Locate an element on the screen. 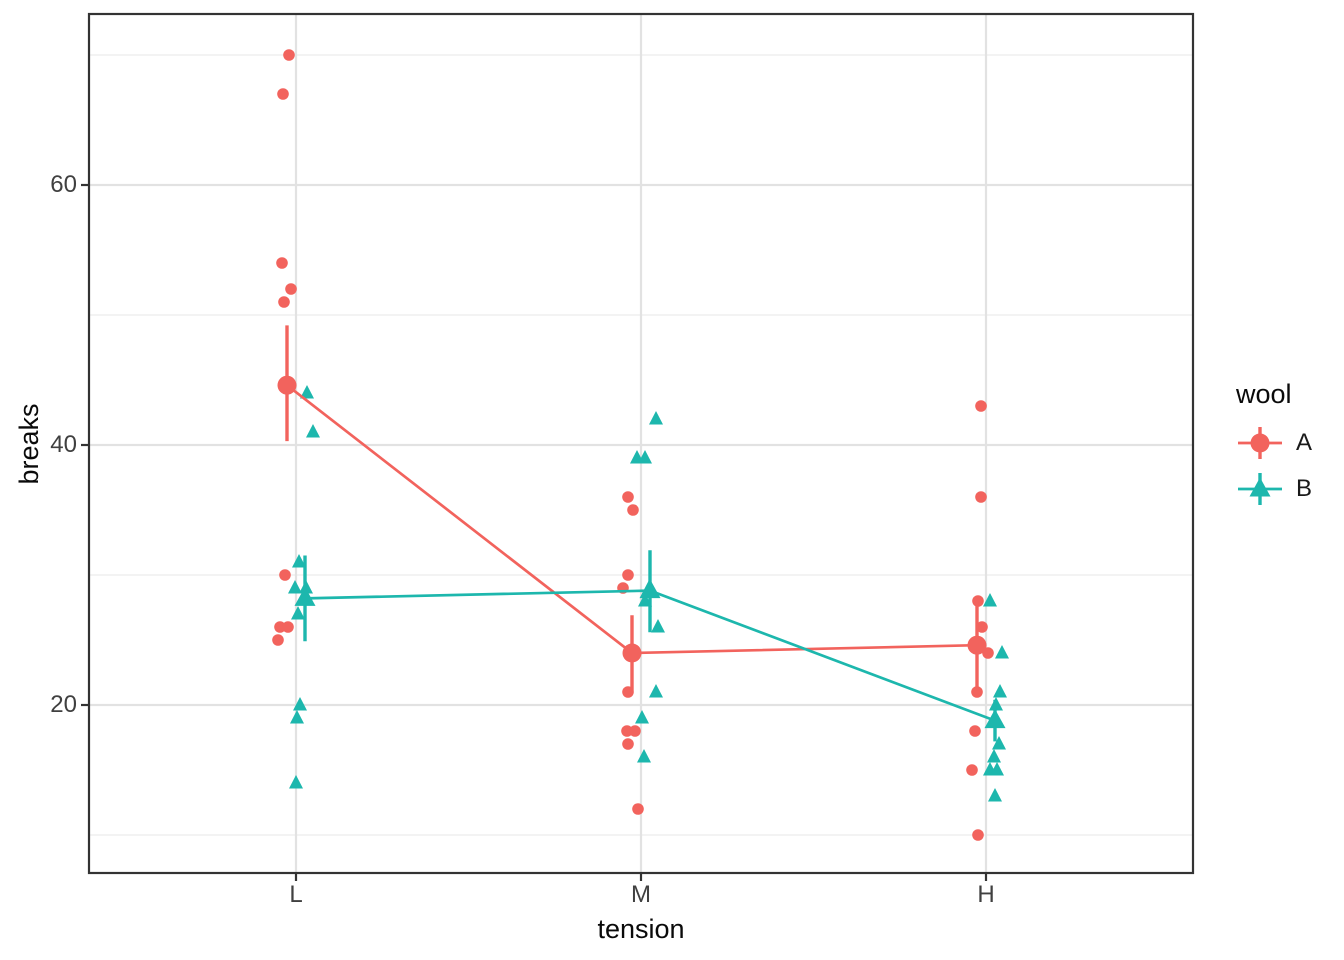 The height and width of the screenshot is (960, 1344). legend: wool A B is located at coordinates (1274, 445).